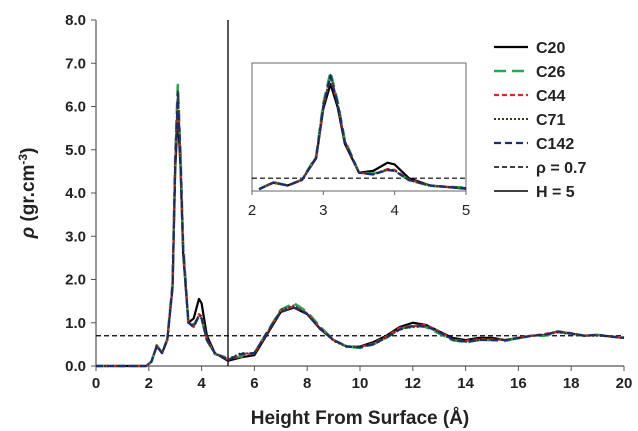 The image size is (638, 431). I want to click on y-axis-unit-superscript: -3, so click(23, 159).